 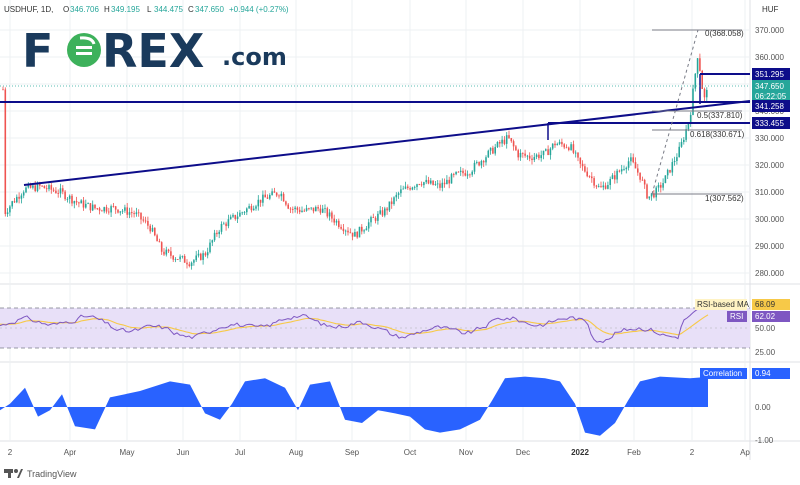 I want to click on correlation-area, so click(x=354, y=406).